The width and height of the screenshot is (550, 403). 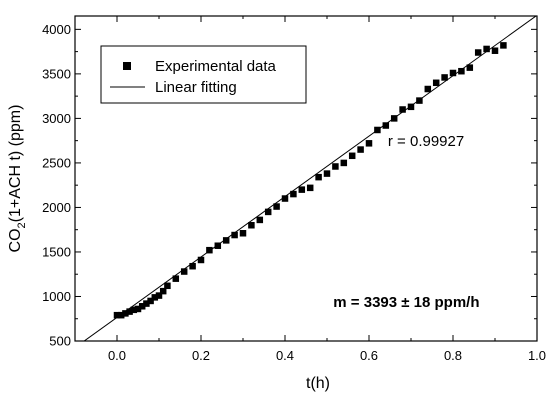 I want to click on y-axis-title-subscript: 2, so click(x=22, y=225).